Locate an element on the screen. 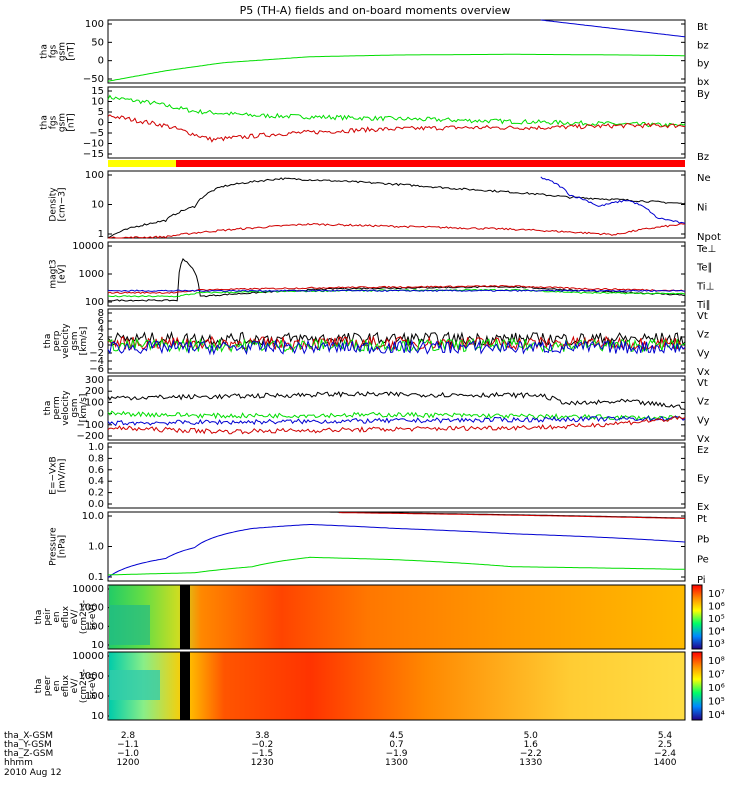  ytick-label: 0.4 is located at coordinates (96, 481).